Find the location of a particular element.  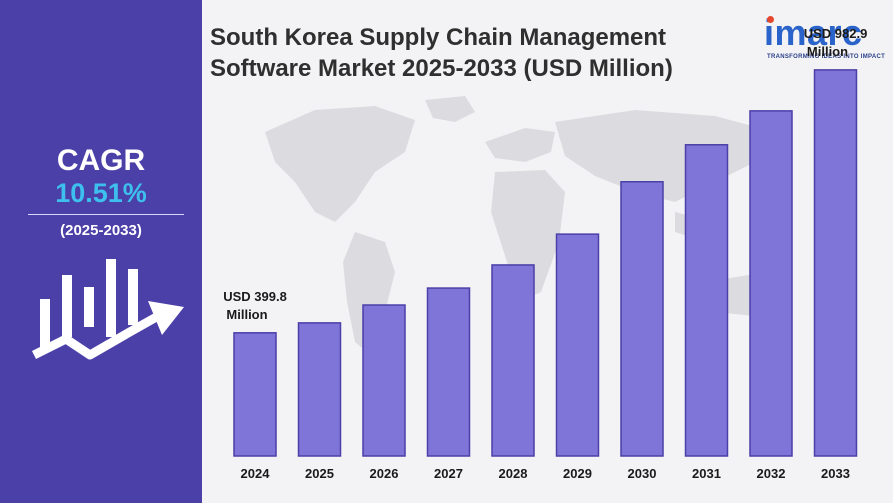

bar-2029 is located at coordinates (577, 345).